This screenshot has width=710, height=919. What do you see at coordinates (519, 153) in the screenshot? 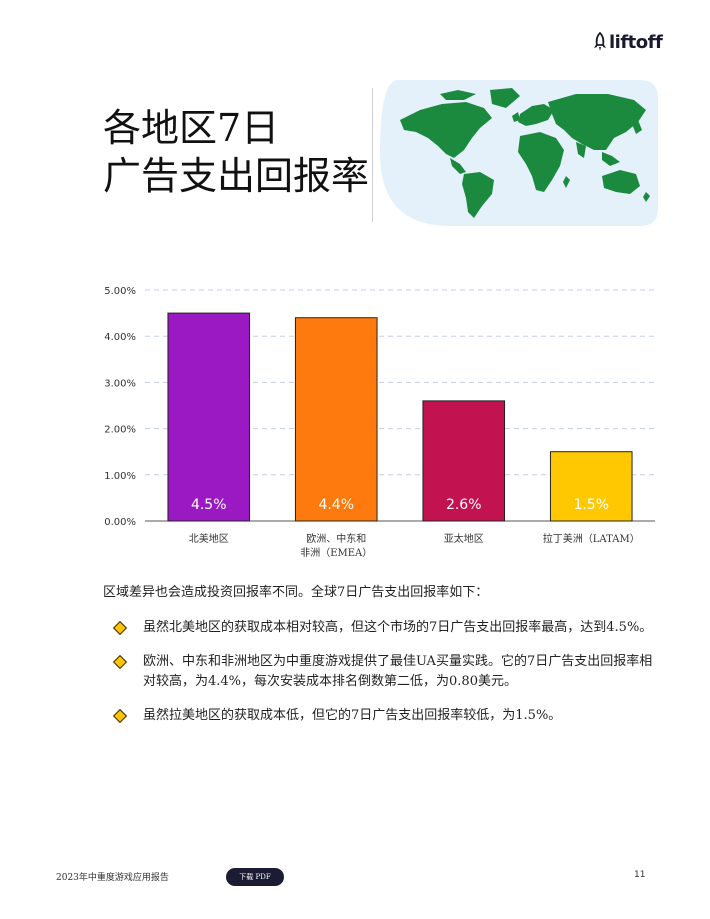
I see `world-map-illustration` at bounding box center [519, 153].